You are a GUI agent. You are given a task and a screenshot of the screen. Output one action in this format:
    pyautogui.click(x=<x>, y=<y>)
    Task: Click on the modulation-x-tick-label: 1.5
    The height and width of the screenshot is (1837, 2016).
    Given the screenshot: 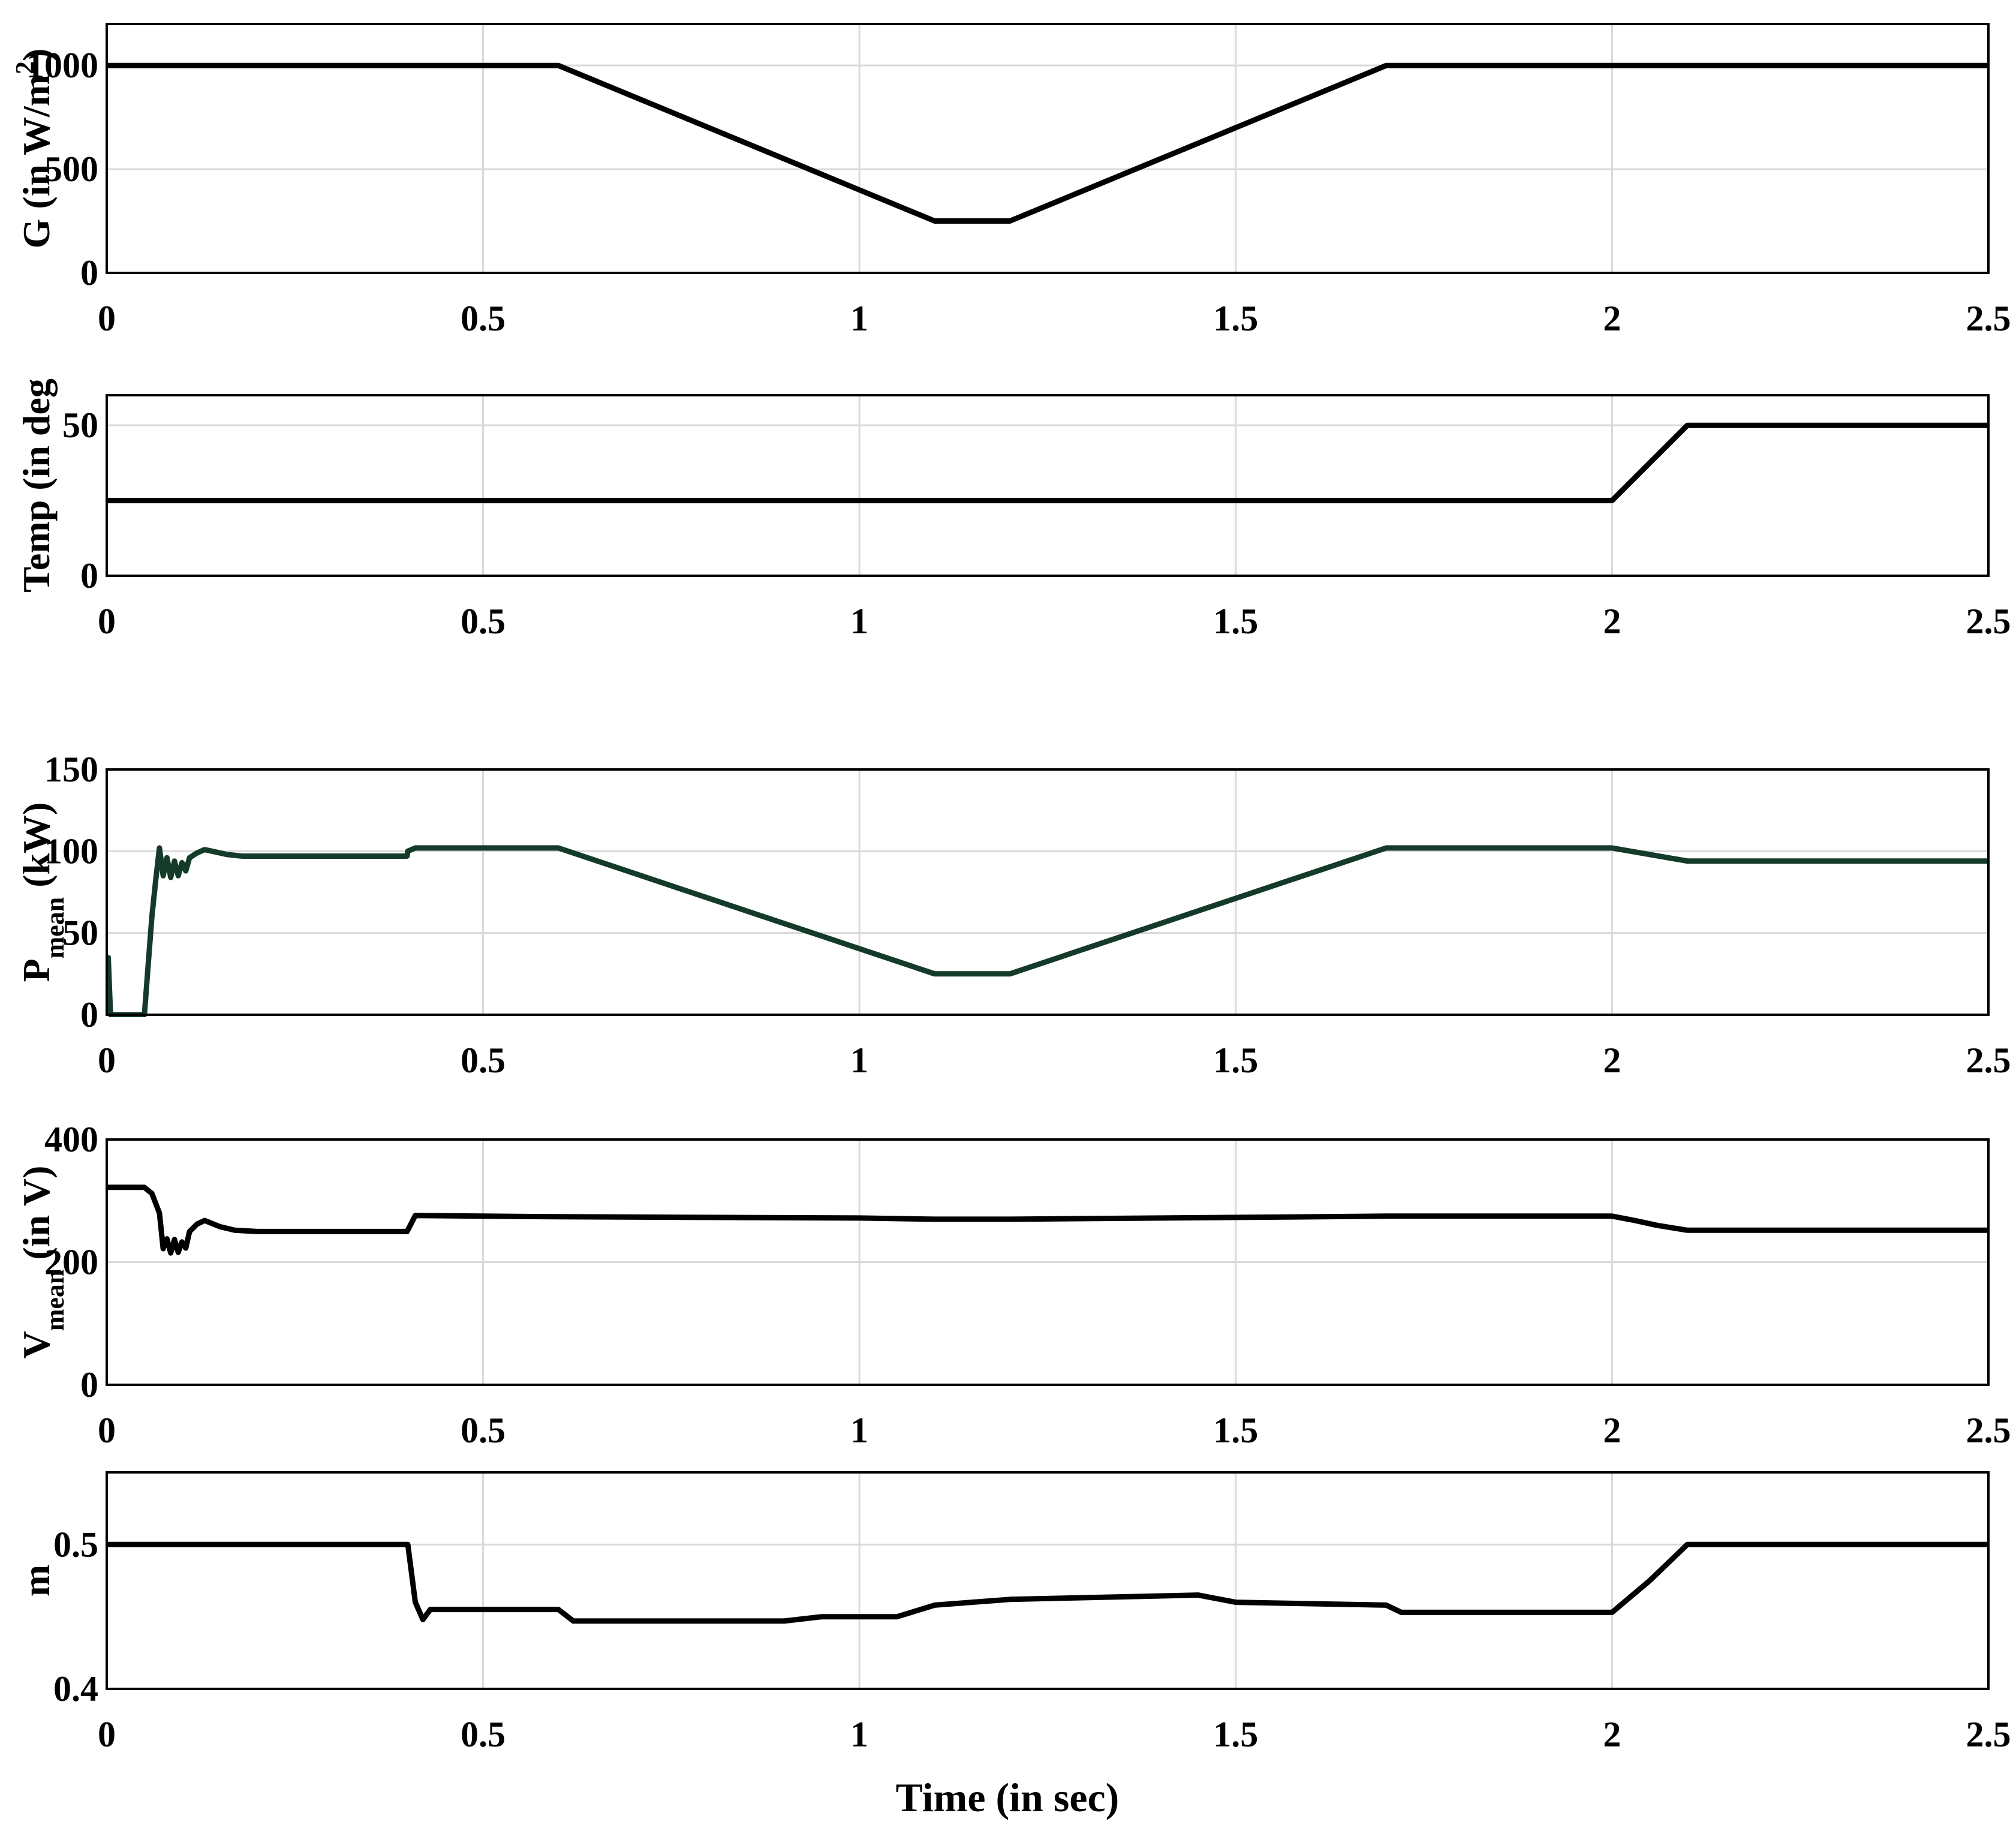 What is the action you would take?
    pyautogui.click(x=1236, y=1734)
    